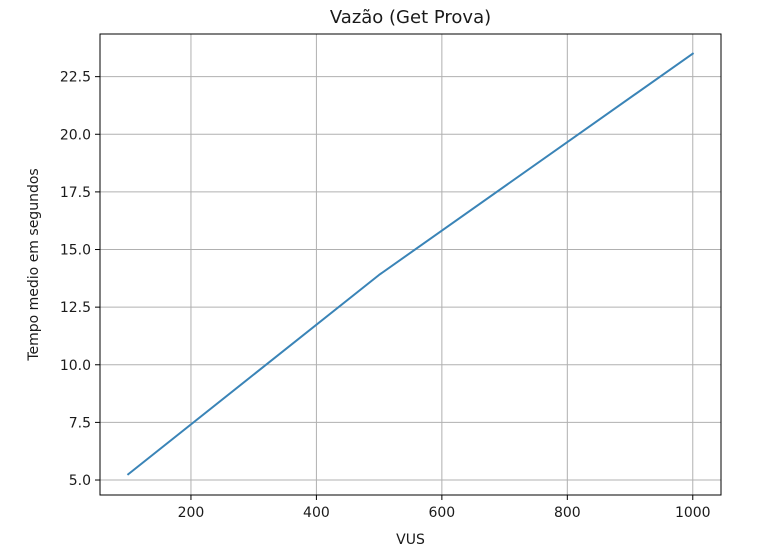  What do you see at coordinates (75, 308) in the screenshot?
I see `y-tick-label: 12.5` at bounding box center [75, 308].